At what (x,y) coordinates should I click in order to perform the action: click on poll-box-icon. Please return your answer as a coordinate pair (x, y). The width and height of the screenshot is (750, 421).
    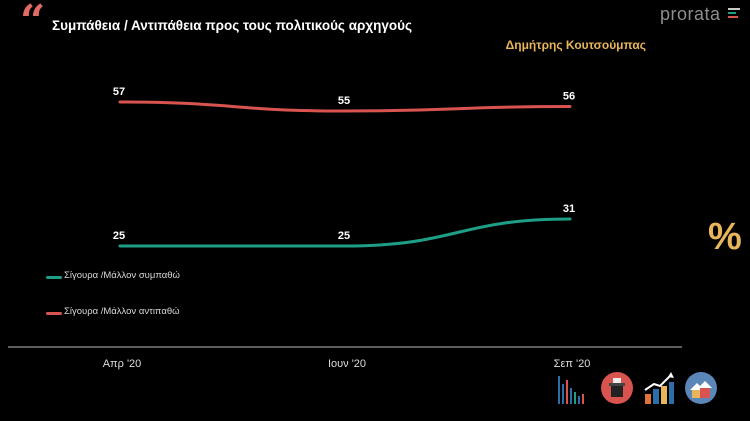
    Looking at the image, I should click on (617, 388).